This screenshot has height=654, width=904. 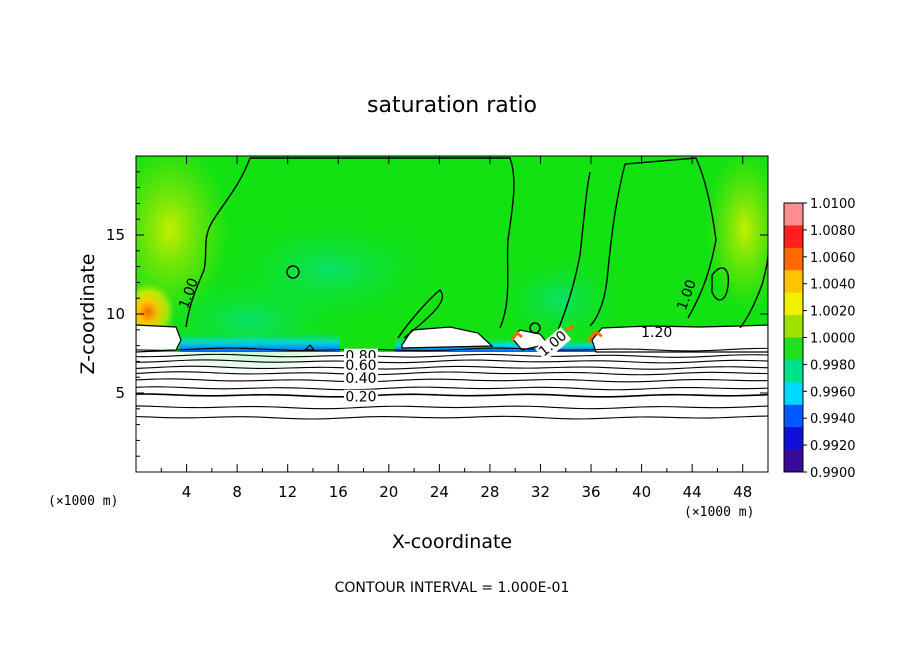 What do you see at coordinates (452, 383) in the screenshot?
I see `layer-contours` at bounding box center [452, 383].